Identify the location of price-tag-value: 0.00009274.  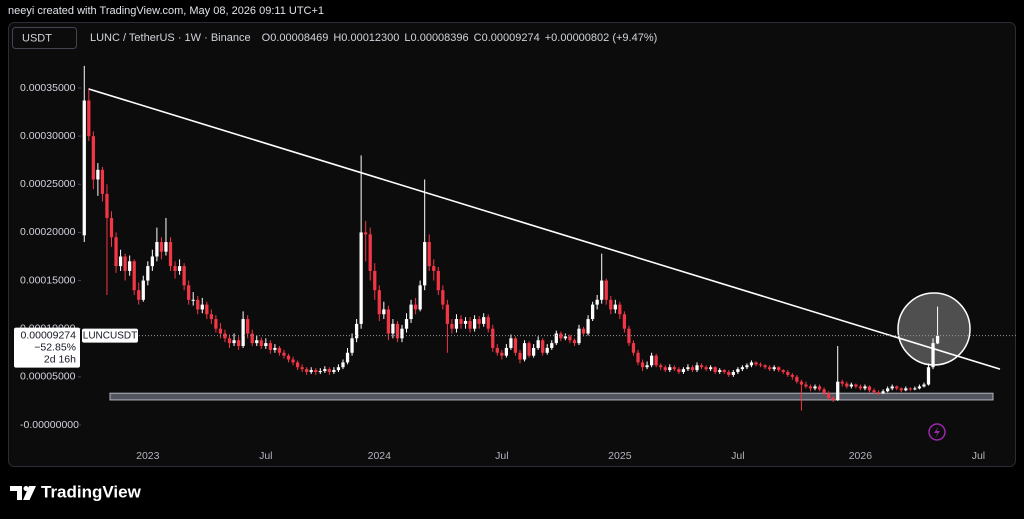
(49, 335).